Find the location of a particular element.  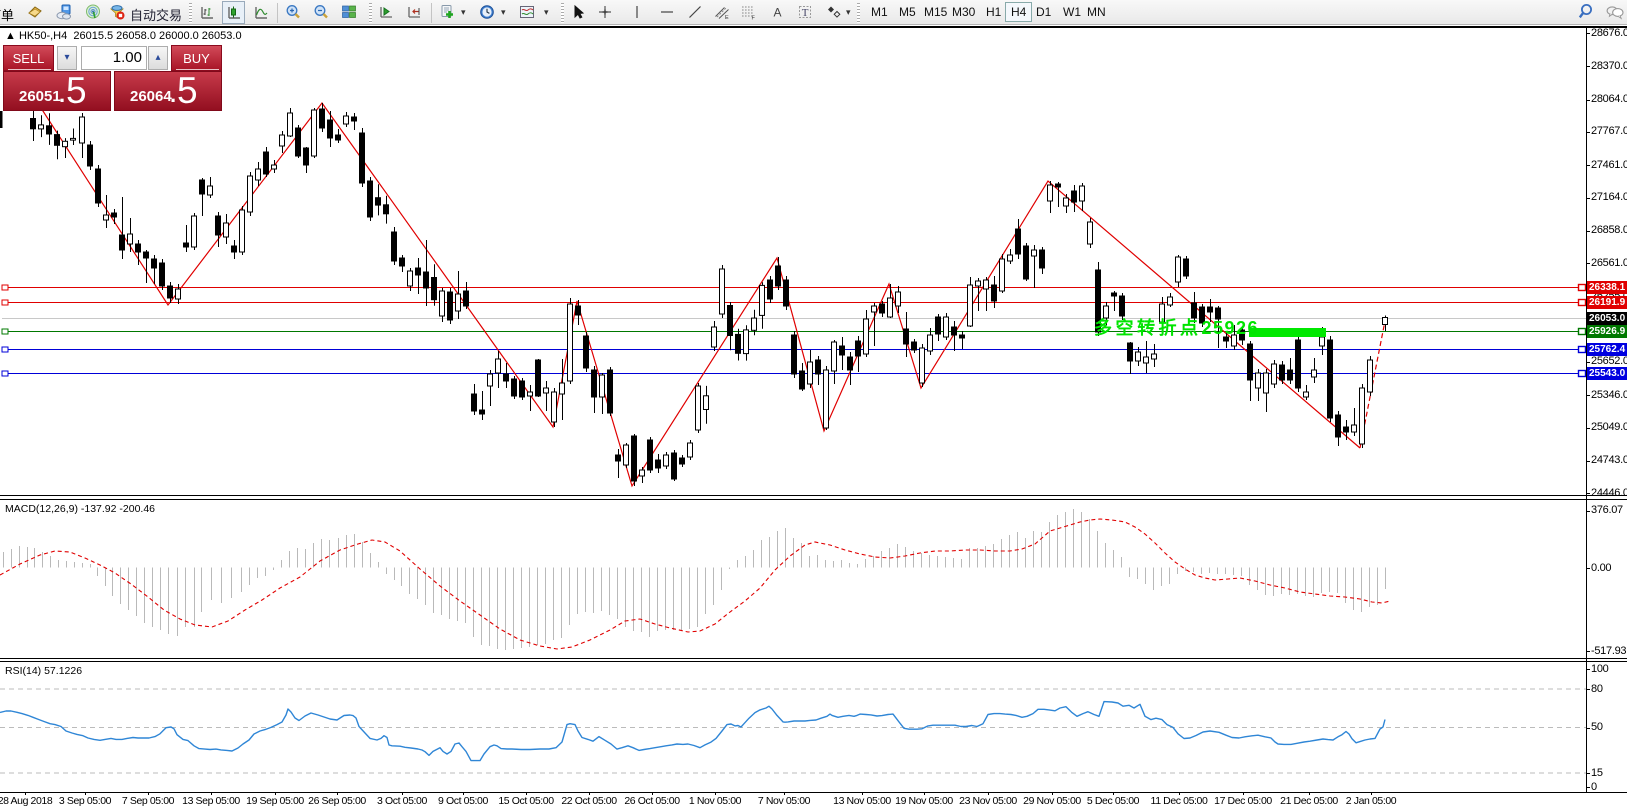

svg-text: E is located at coordinates (727, 17).